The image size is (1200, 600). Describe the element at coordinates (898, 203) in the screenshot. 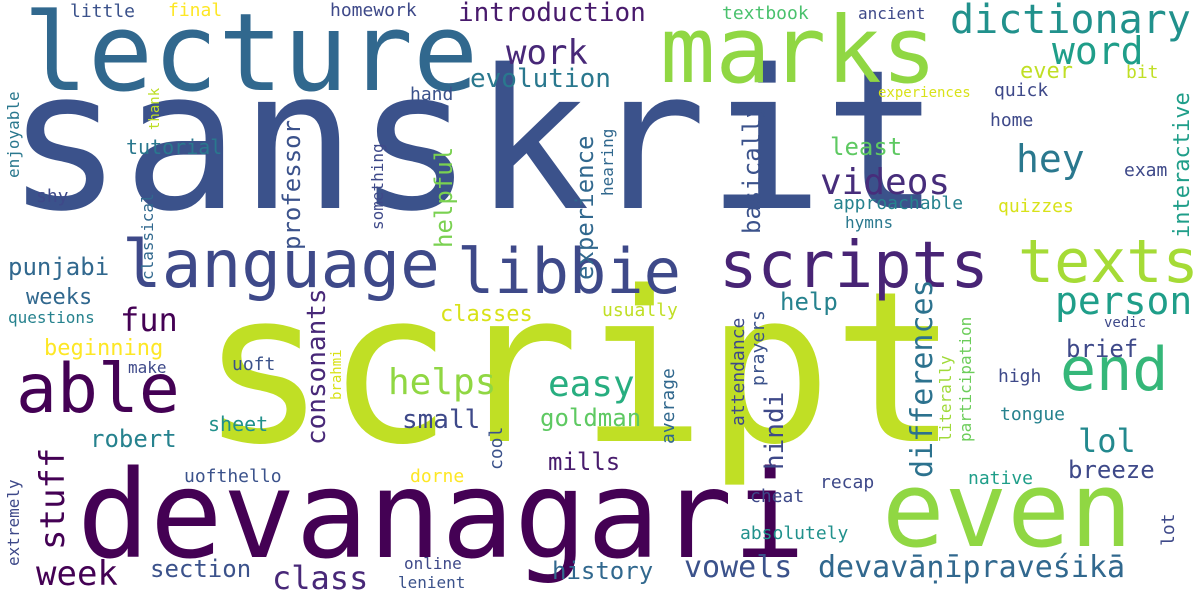

I see `word-approachable: approachable` at that location.